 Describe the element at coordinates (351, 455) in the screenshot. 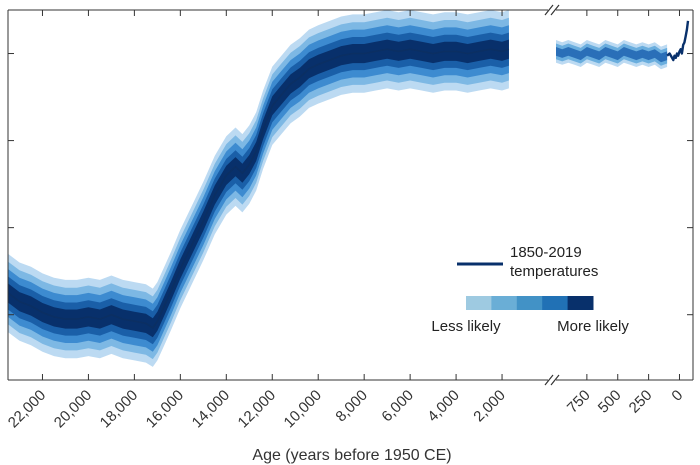

I see `x-axis-label: Age (years before 1950 CE)` at that location.